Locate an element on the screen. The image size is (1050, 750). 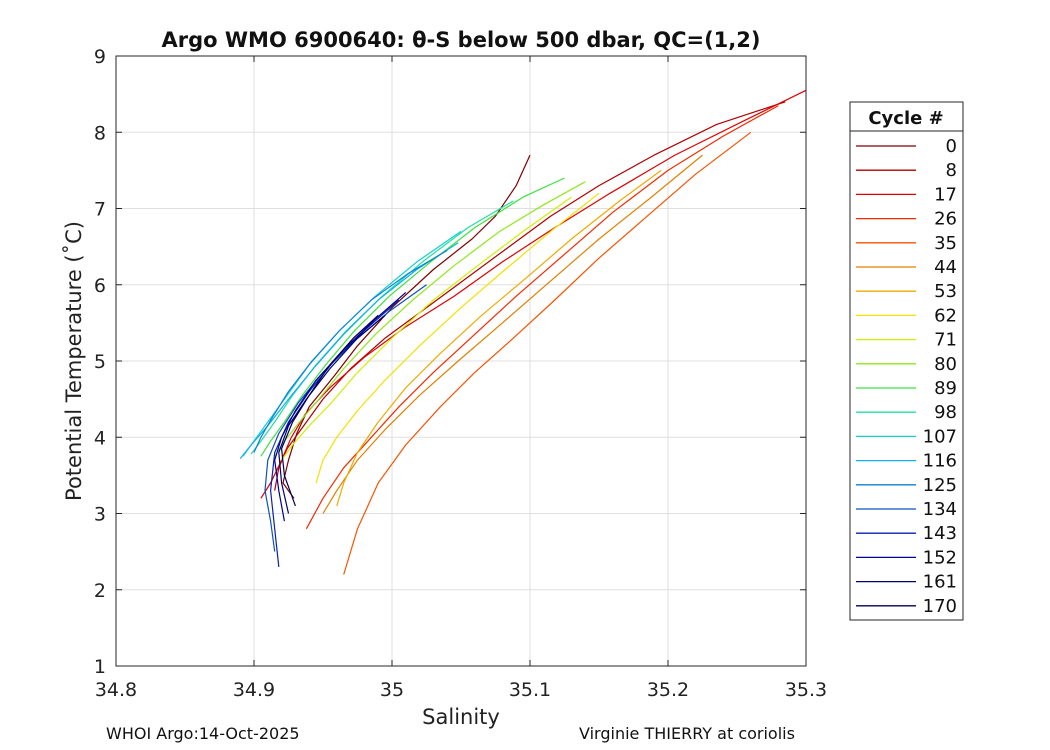
x-tick-label: 34.9 is located at coordinates (254, 690).